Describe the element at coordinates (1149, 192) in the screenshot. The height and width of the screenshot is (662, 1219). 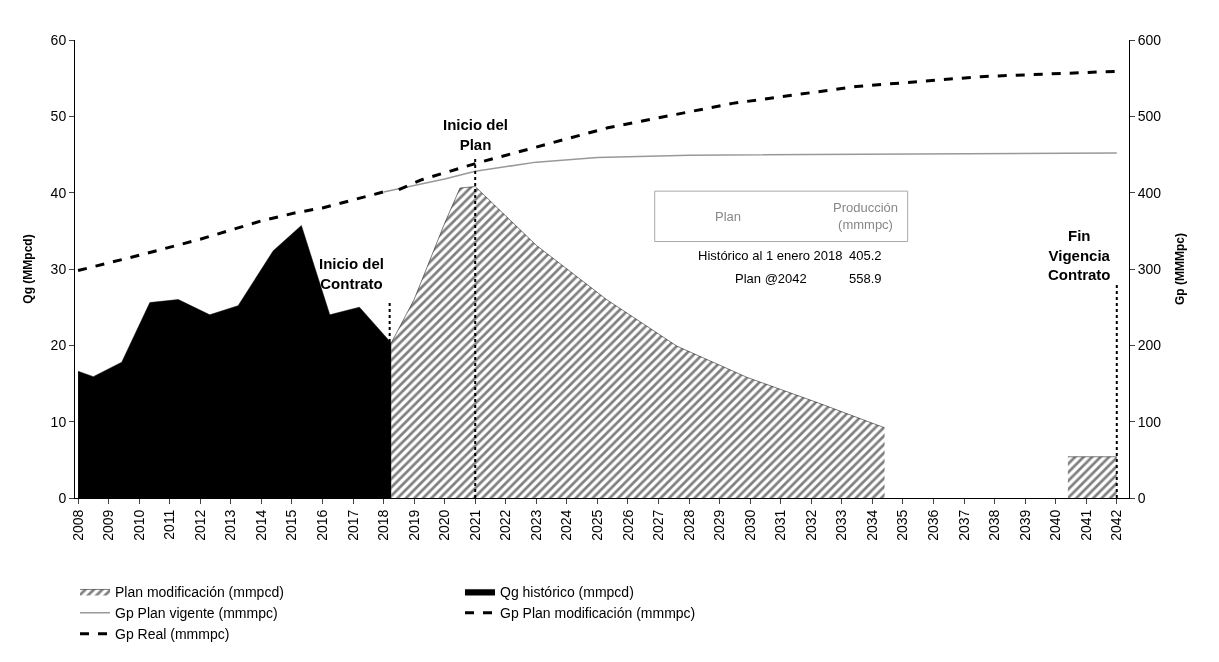
I see `y2-tick-label: 400` at that location.